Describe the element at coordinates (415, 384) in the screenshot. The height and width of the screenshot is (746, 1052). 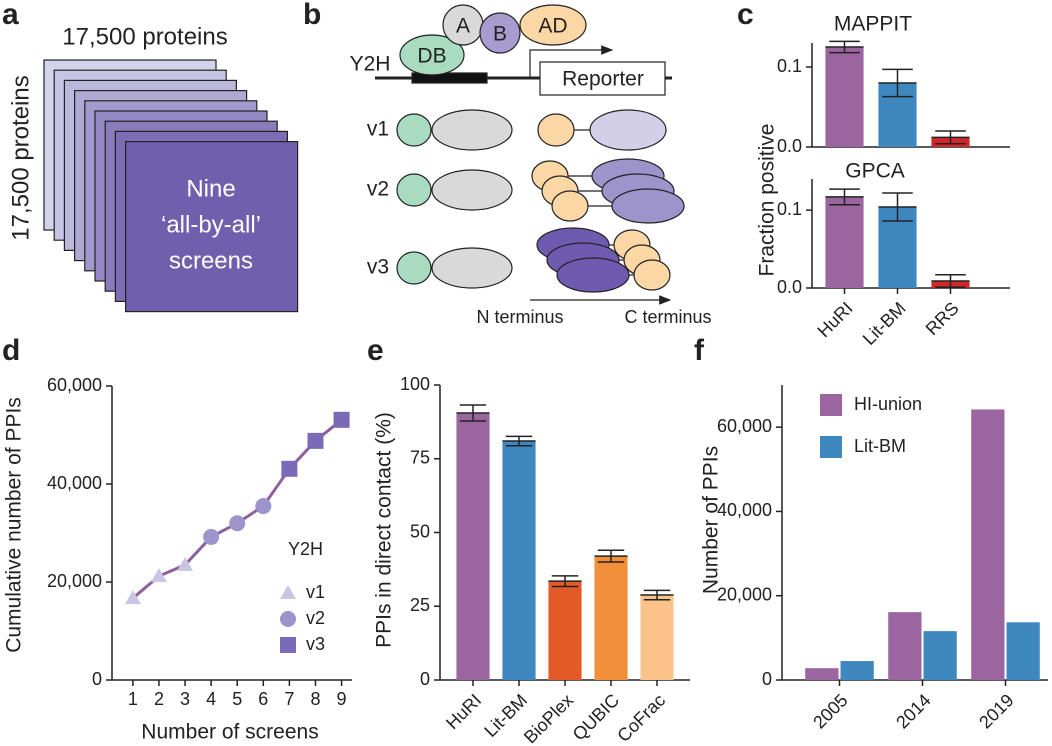
I see `y-tick-label: 100` at that location.